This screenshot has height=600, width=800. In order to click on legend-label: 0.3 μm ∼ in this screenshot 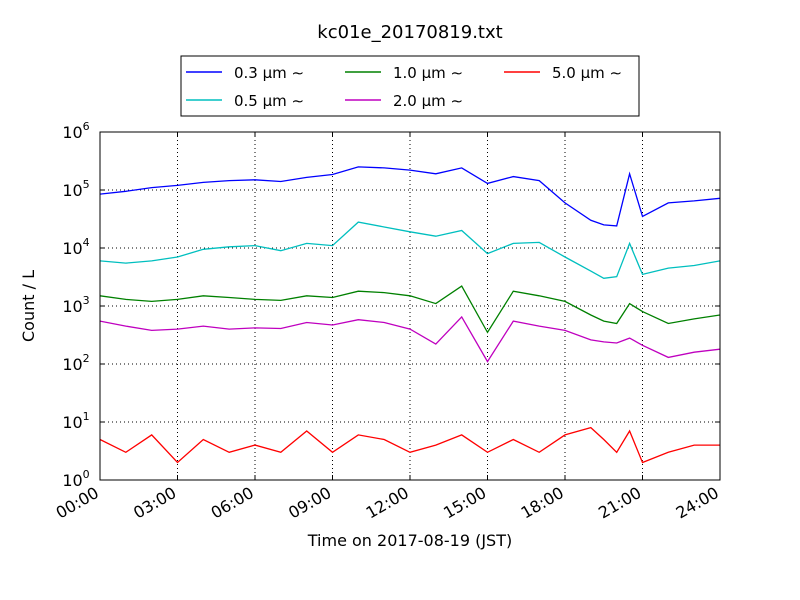, I will do `click(269, 73)`.